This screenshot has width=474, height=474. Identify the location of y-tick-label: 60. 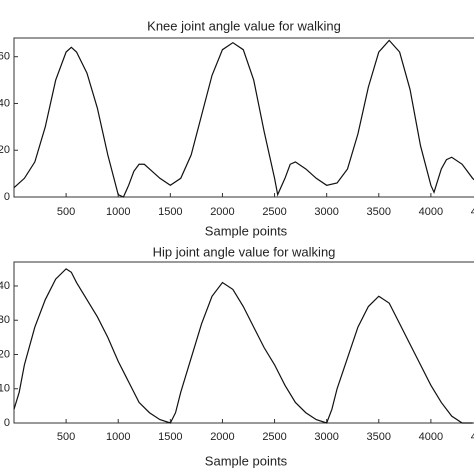
(5, 57).